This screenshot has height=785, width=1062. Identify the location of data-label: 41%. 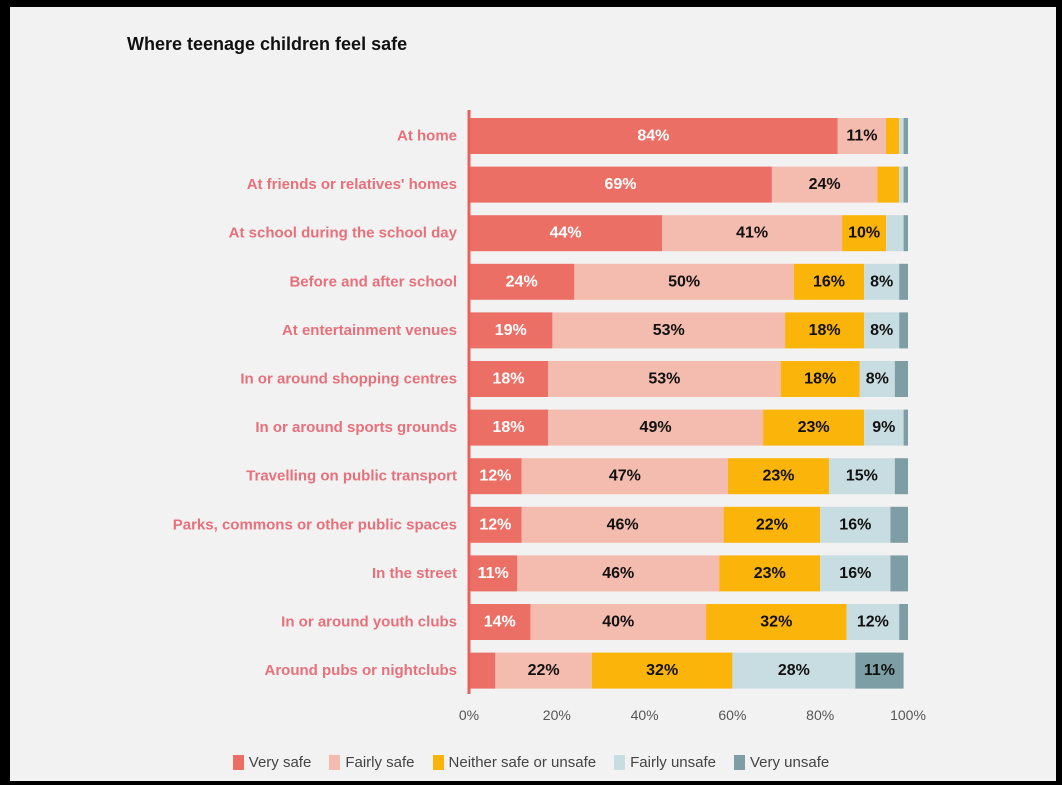
(752, 233).